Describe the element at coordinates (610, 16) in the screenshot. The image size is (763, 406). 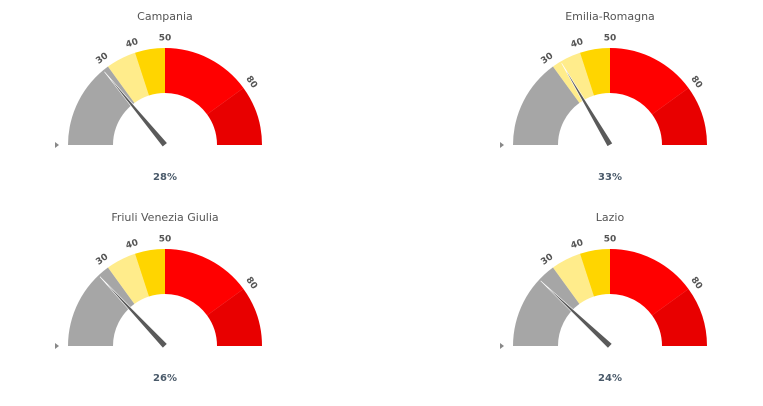
I see `gauge-title: Emilia-Romagna` at that location.